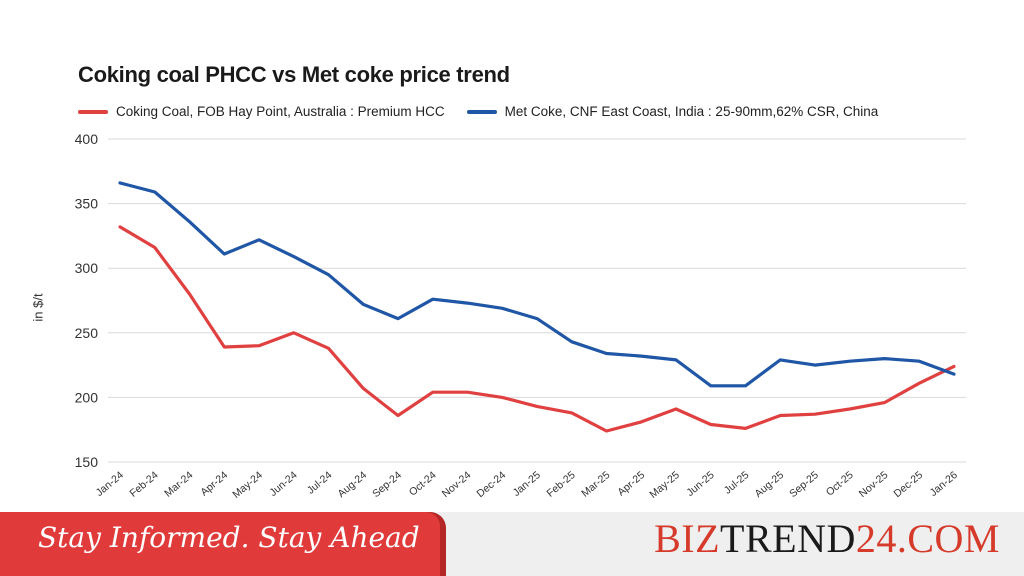 The height and width of the screenshot is (576, 1024). Describe the element at coordinates (687, 538) in the screenshot. I see `brand-part-biz: BIZ` at that location.